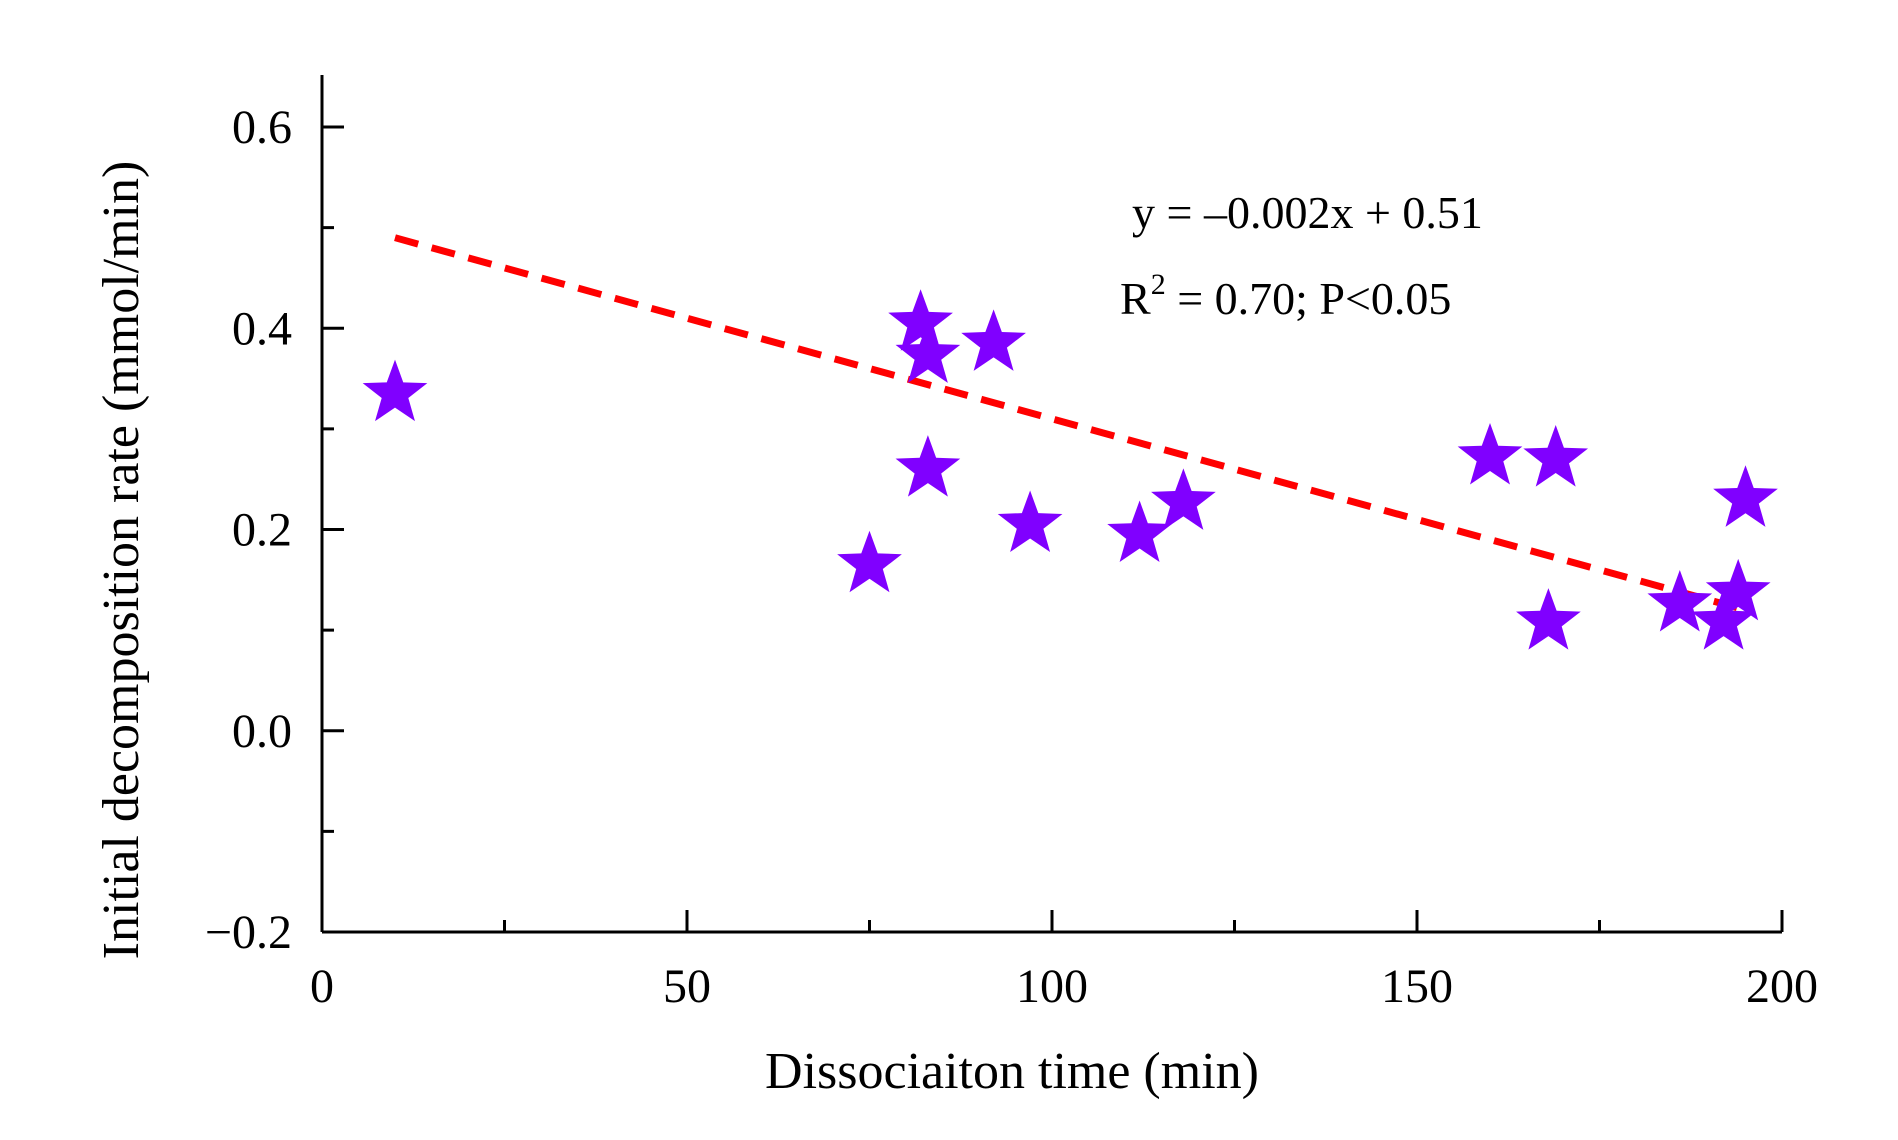 The image size is (1898, 1140). I want to click on x-axis-title: Dissociaiton time (min), so click(1012, 1071).